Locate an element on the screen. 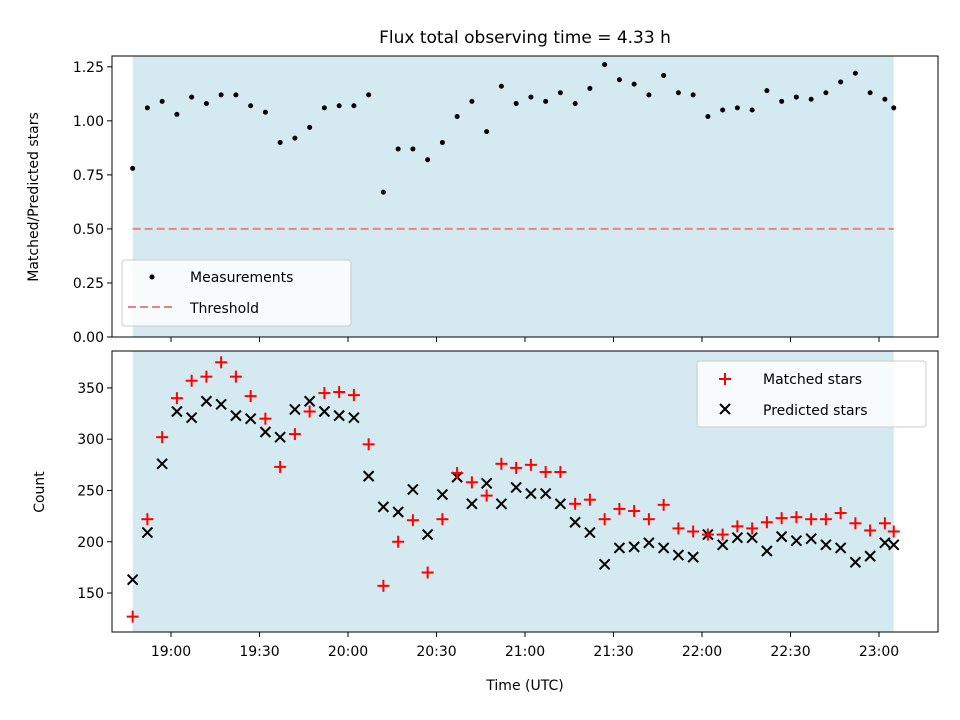 This screenshot has width=960, height=720. y-tick-label: 350 is located at coordinates (90, 389).